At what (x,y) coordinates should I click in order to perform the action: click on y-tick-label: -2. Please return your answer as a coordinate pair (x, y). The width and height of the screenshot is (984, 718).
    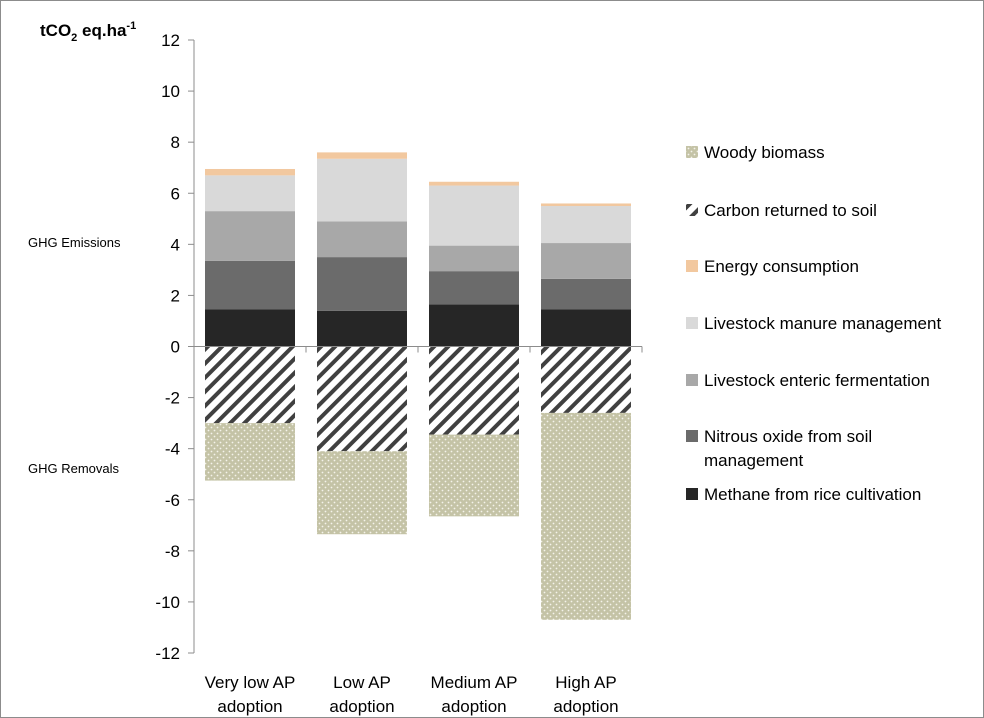
    Looking at the image, I should click on (172, 398).